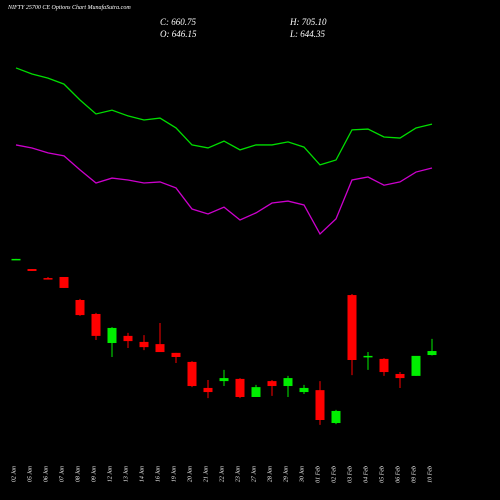 Image resolution: width=500 pixels, height=500 pixels. What do you see at coordinates (126, 474) in the screenshot?
I see `x-tick-label: 13 Jan` at bounding box center [126, 474].